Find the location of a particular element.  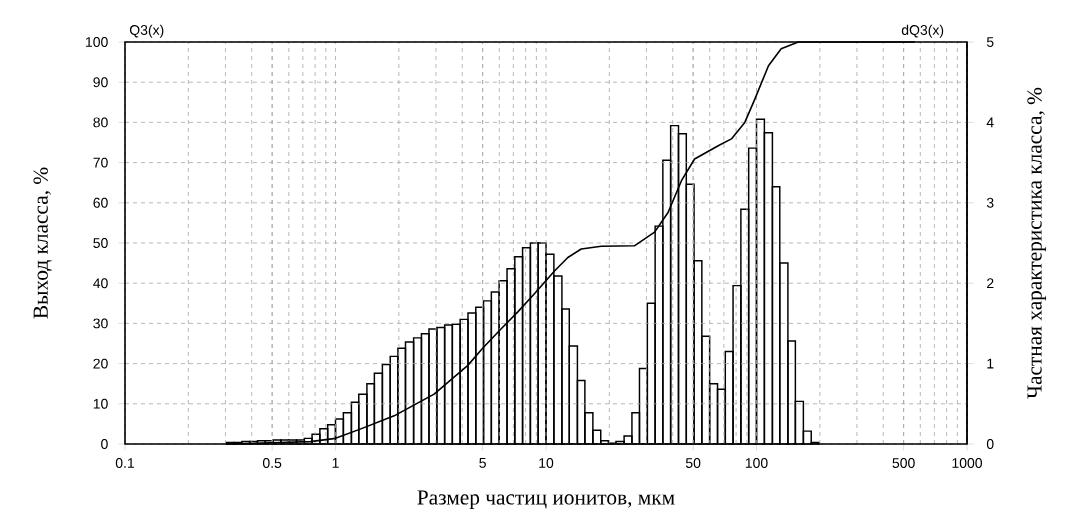

y-tick-label: 80 is located at coordinates (100, 122).